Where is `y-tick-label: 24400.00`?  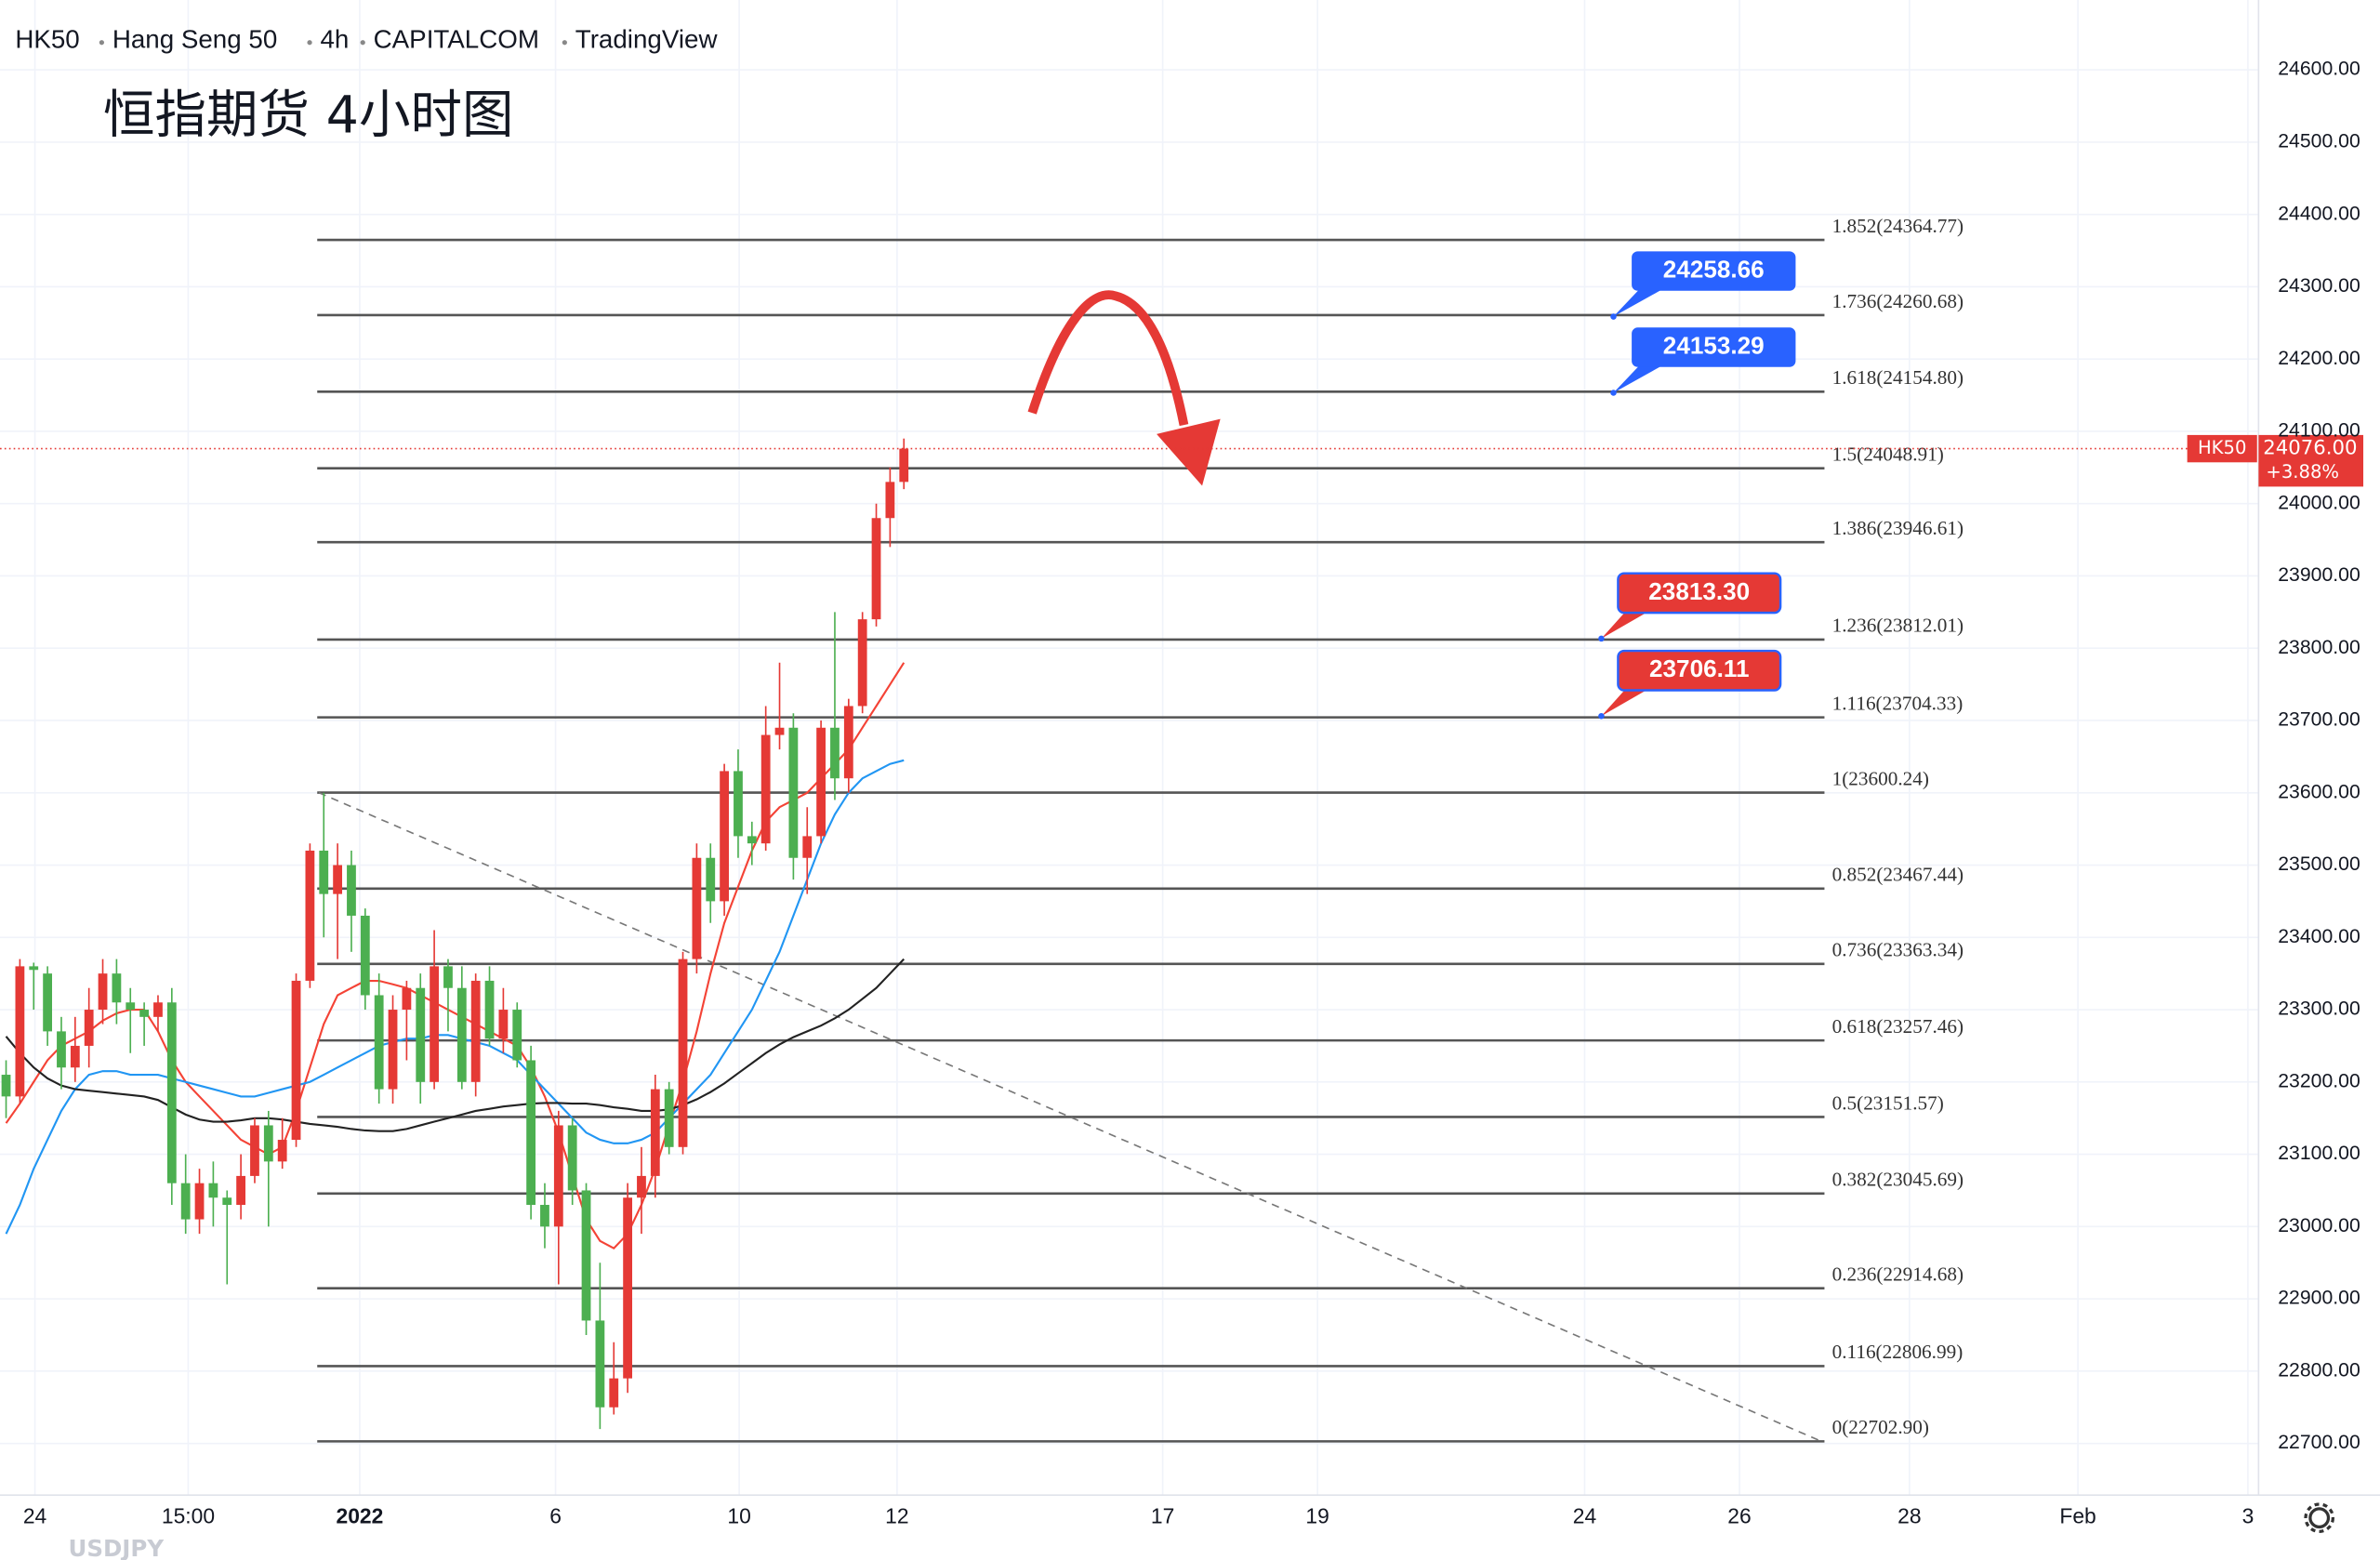 y-tick-label: 24400.00 is located at coordinates (2319, 213).